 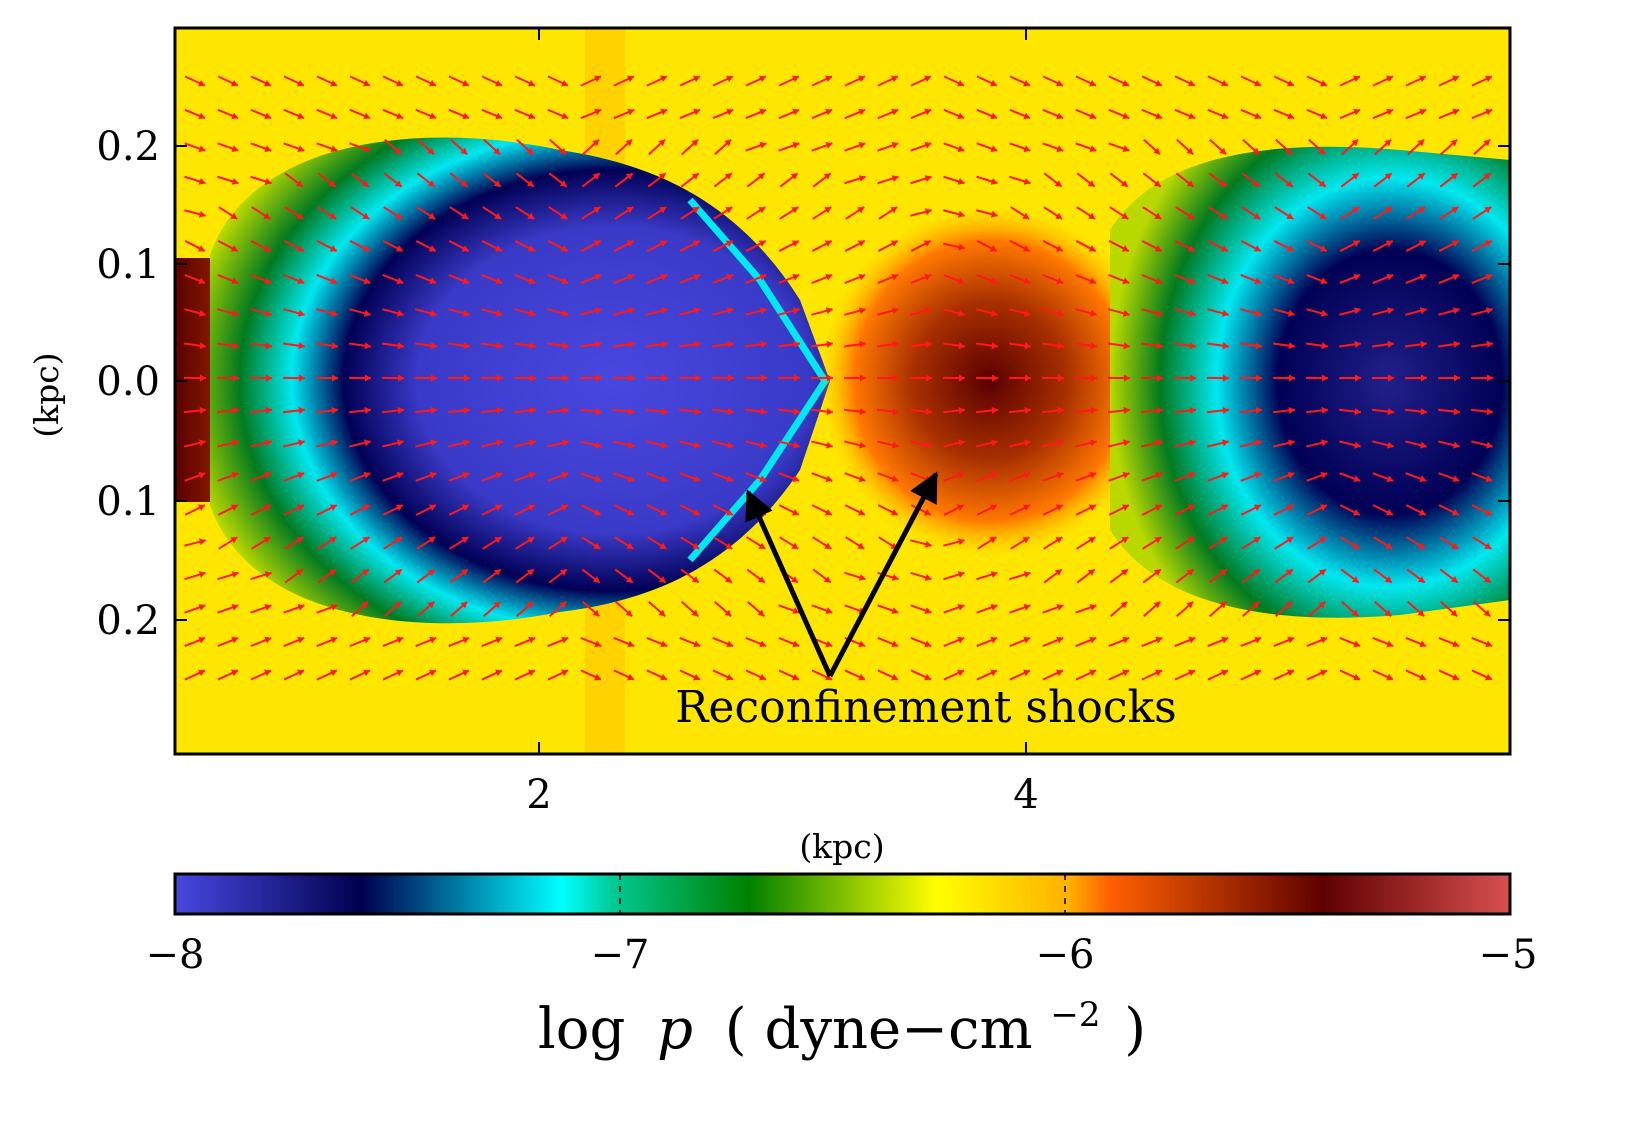 What do you see at coordinates (128, 265) in the screenshot?
I see `y-tick-label: 0.1` at bounding box center [128, 265].